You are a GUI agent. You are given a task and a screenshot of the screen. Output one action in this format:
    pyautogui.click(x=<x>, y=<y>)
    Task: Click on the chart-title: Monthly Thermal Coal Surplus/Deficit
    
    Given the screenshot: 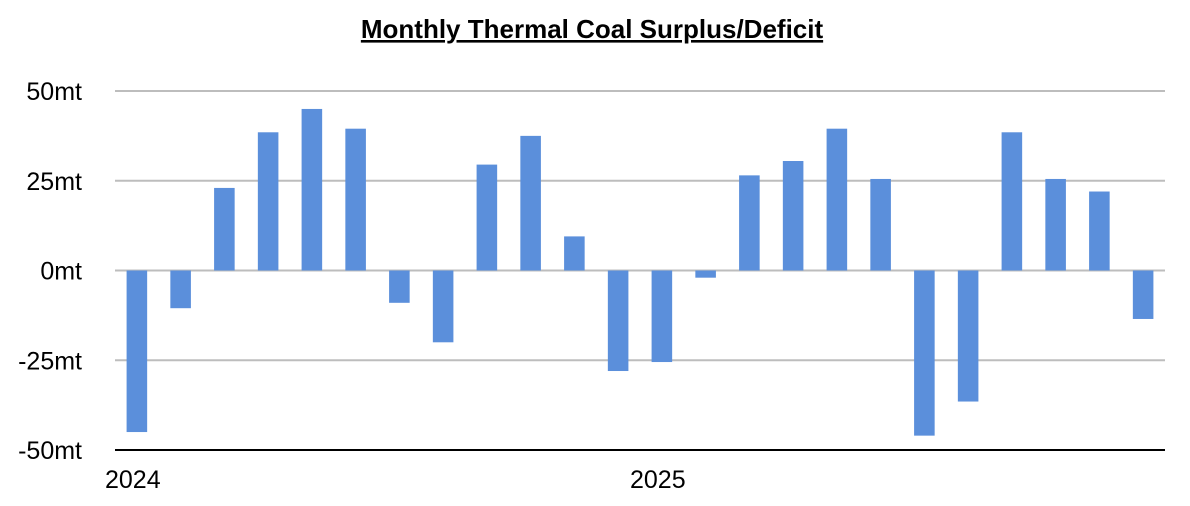 What is the action you would take?
    pyautogui.click(x=592, y=29)
    